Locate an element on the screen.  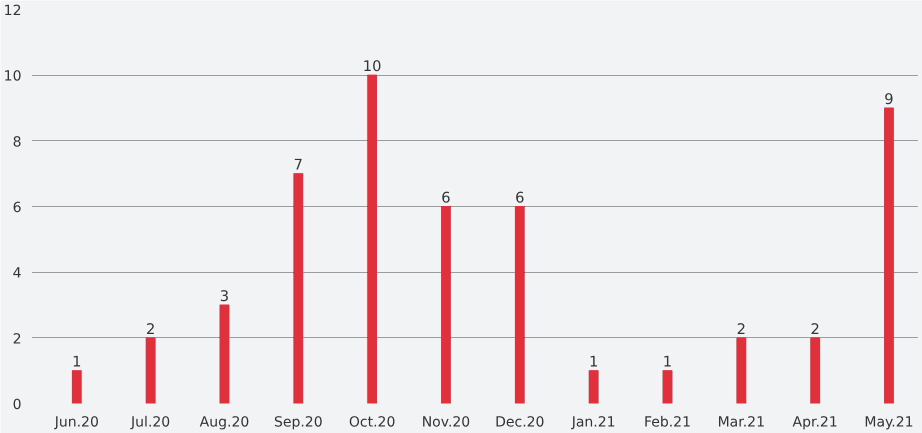
data-label: 10 is located at coordinates (372, 67).